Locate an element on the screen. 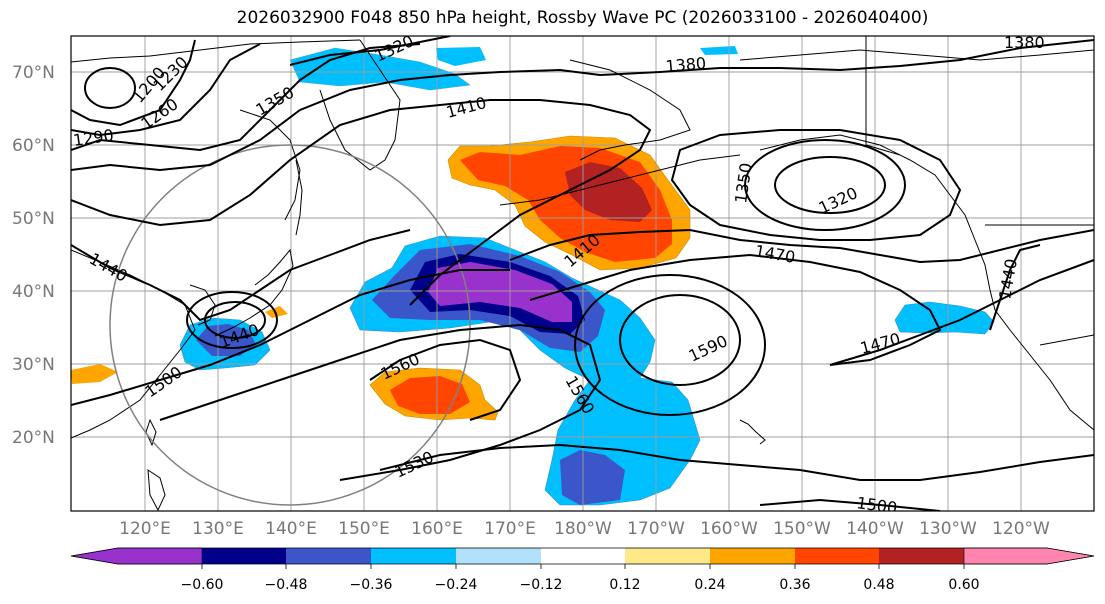 This screenshot has width=1105, height=604. anomaly-east-negative is located at coordinates (944, 318).